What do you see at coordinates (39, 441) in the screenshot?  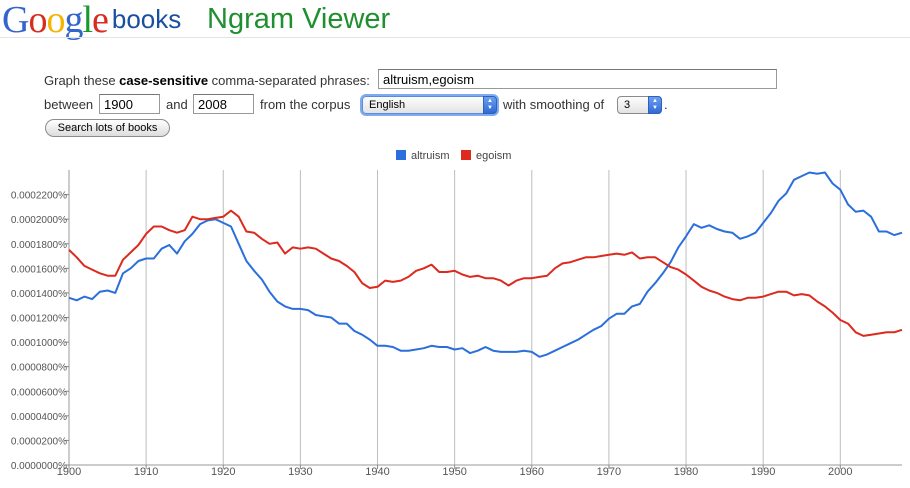 I see `y-tick-label: 0.0000200%` at bounding box center [39, 441].